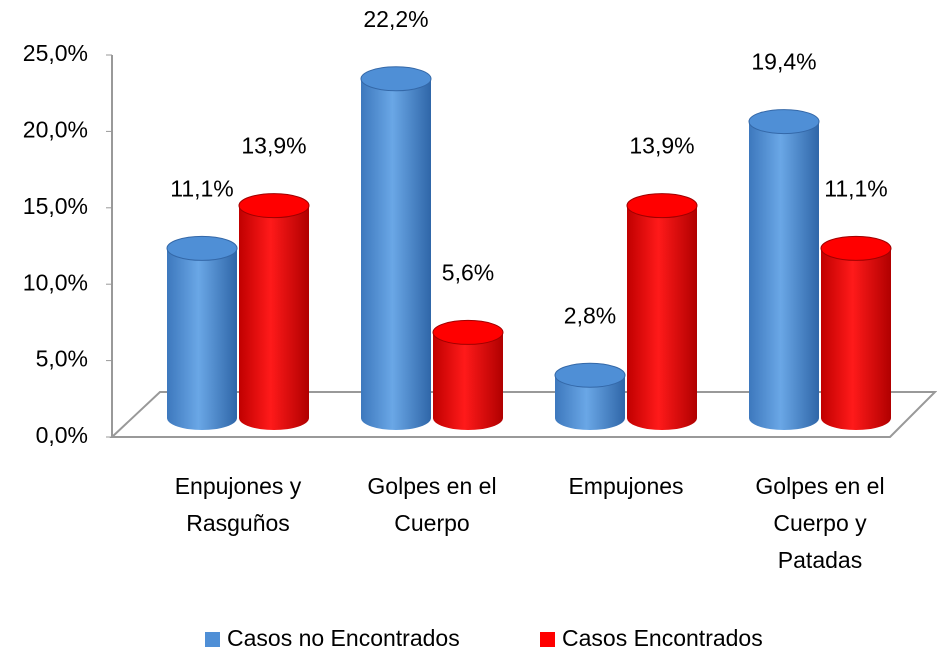 The width and height of the screenshot is (937, 663). What do you see at coordinates (55, 206) in the screenshot?
I see `y-tick-label: 15,0%` at bounding box center [55, 206].